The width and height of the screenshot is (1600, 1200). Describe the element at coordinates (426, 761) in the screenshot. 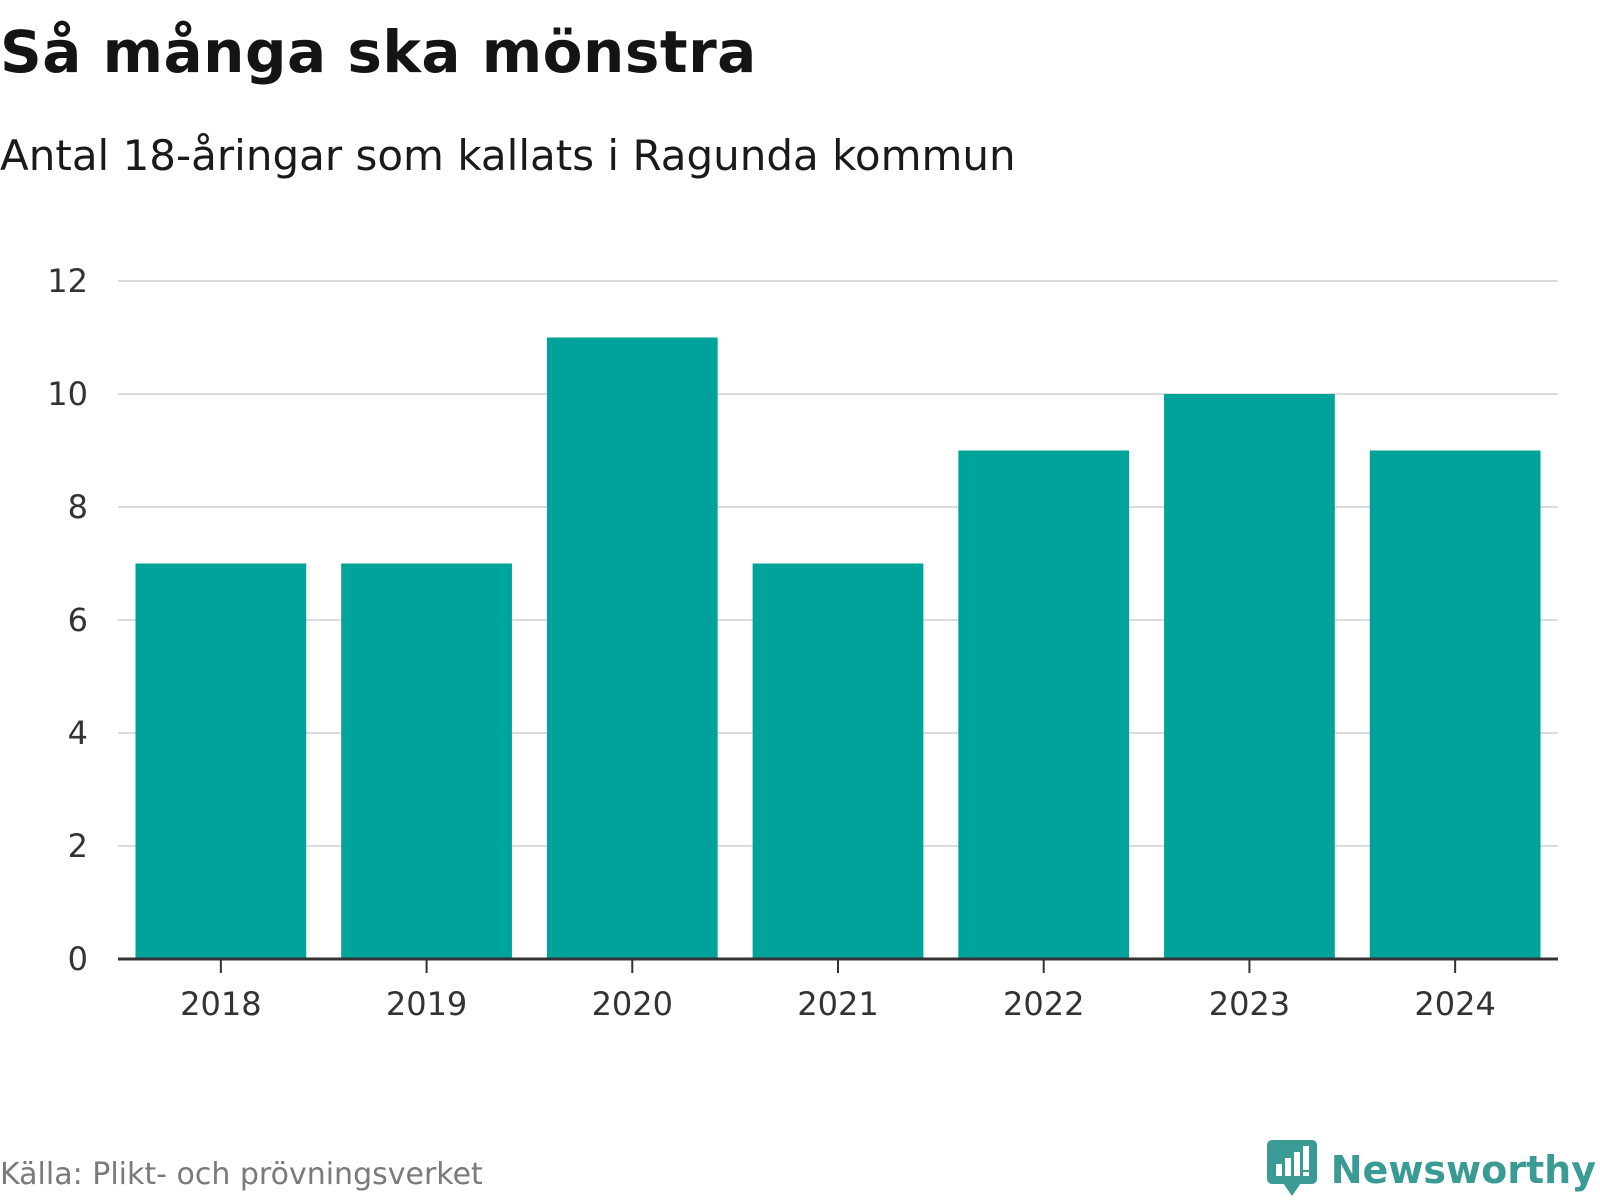

I see `bar-2019` at that location.